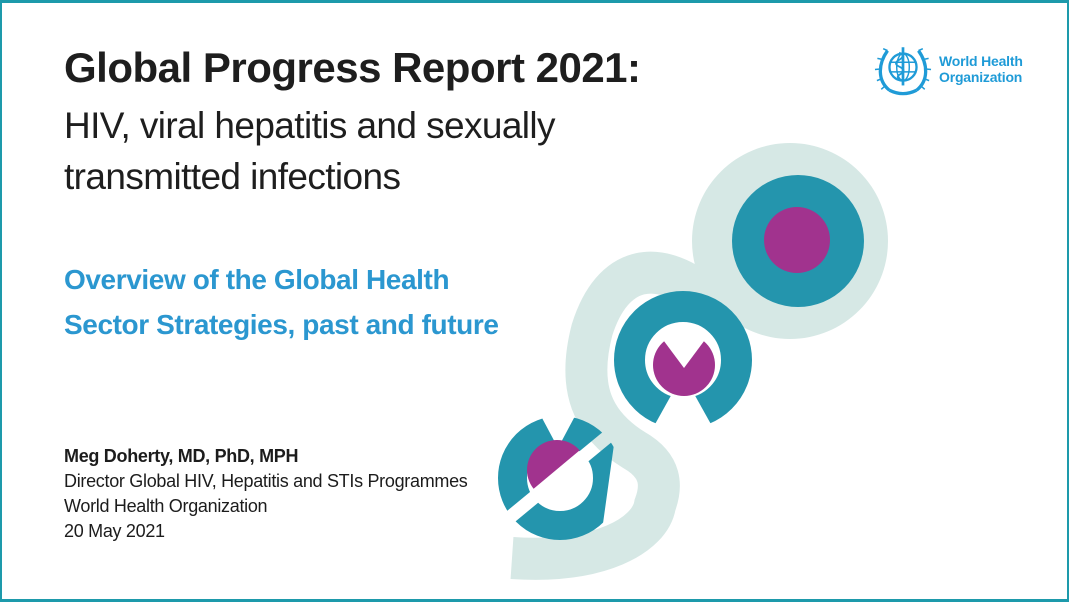 This screenshot has height=602, width=1069. Describe the element at coordinates (352, 67) in the screenshot. I see `page-title: Global Progress Report 2021:` at that location.